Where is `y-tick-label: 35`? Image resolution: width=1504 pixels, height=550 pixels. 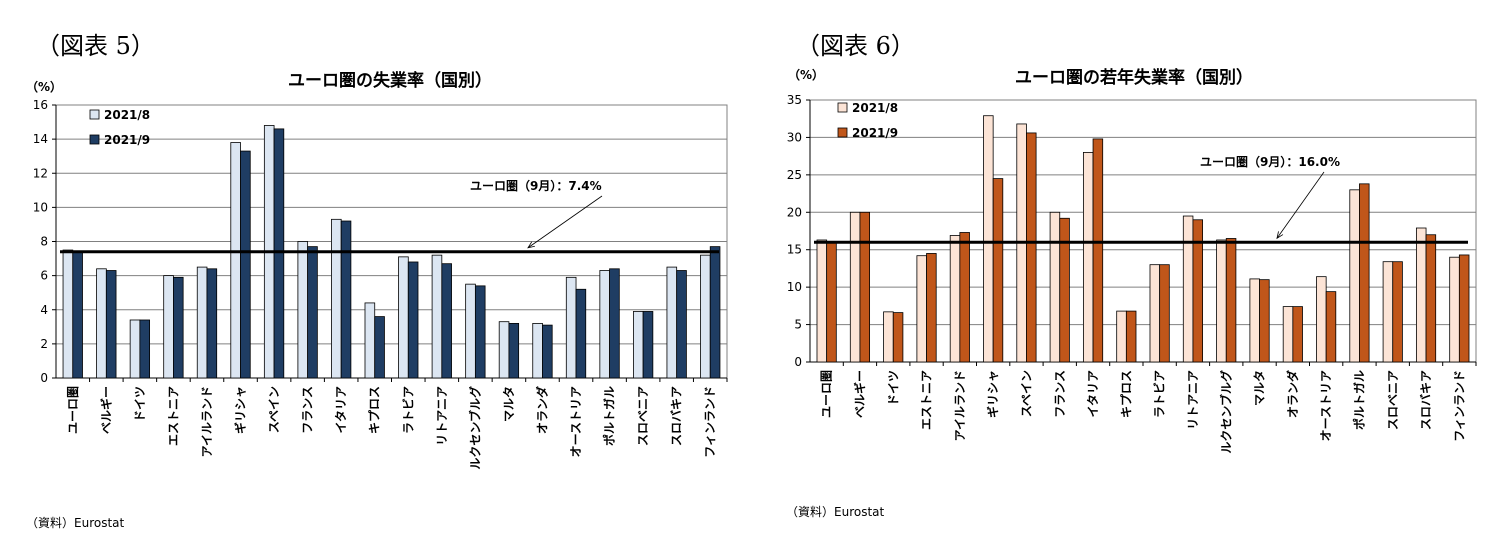
y-tick-label: 35 is located at coordinates (794, 100).